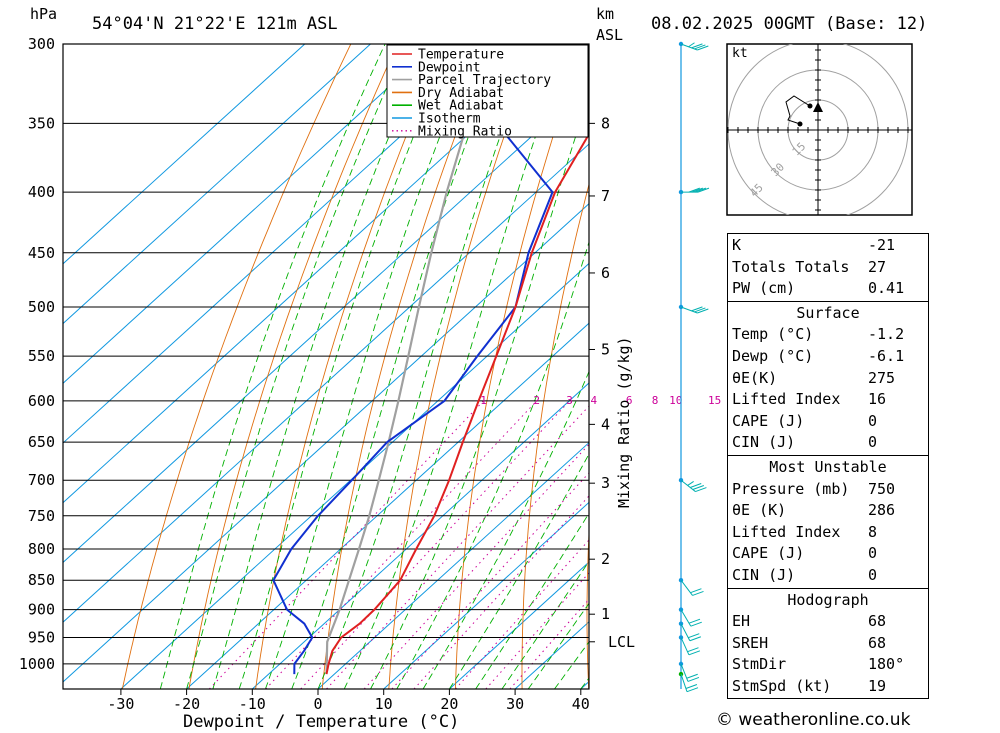  What do you see at coordinates (798, 110) in the screenshot?
I see `hodograph-trace` at bounding box center [798, 110].